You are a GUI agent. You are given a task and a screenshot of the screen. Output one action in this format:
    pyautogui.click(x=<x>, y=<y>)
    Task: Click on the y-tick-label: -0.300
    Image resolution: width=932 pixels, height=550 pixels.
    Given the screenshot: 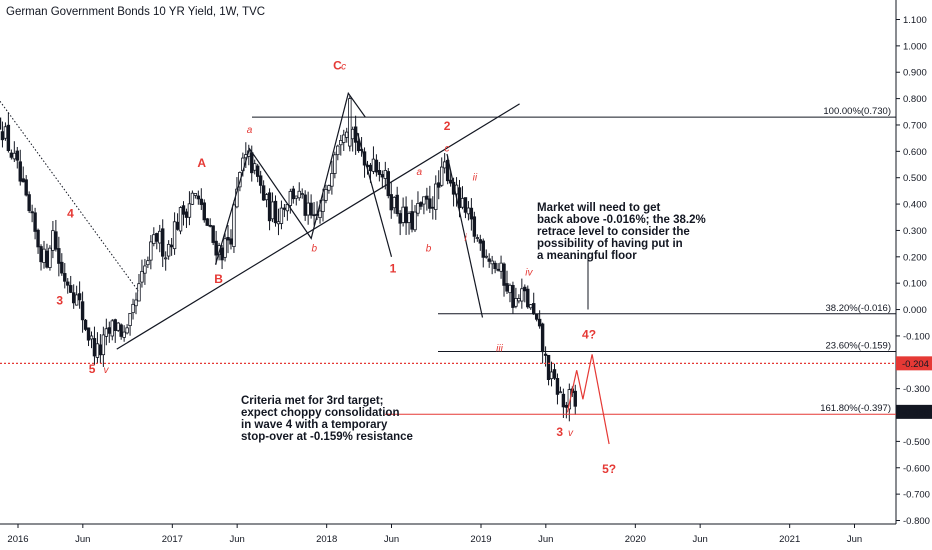 What is the action you would take?
    pyautogui.click(x=916, y=389)
    